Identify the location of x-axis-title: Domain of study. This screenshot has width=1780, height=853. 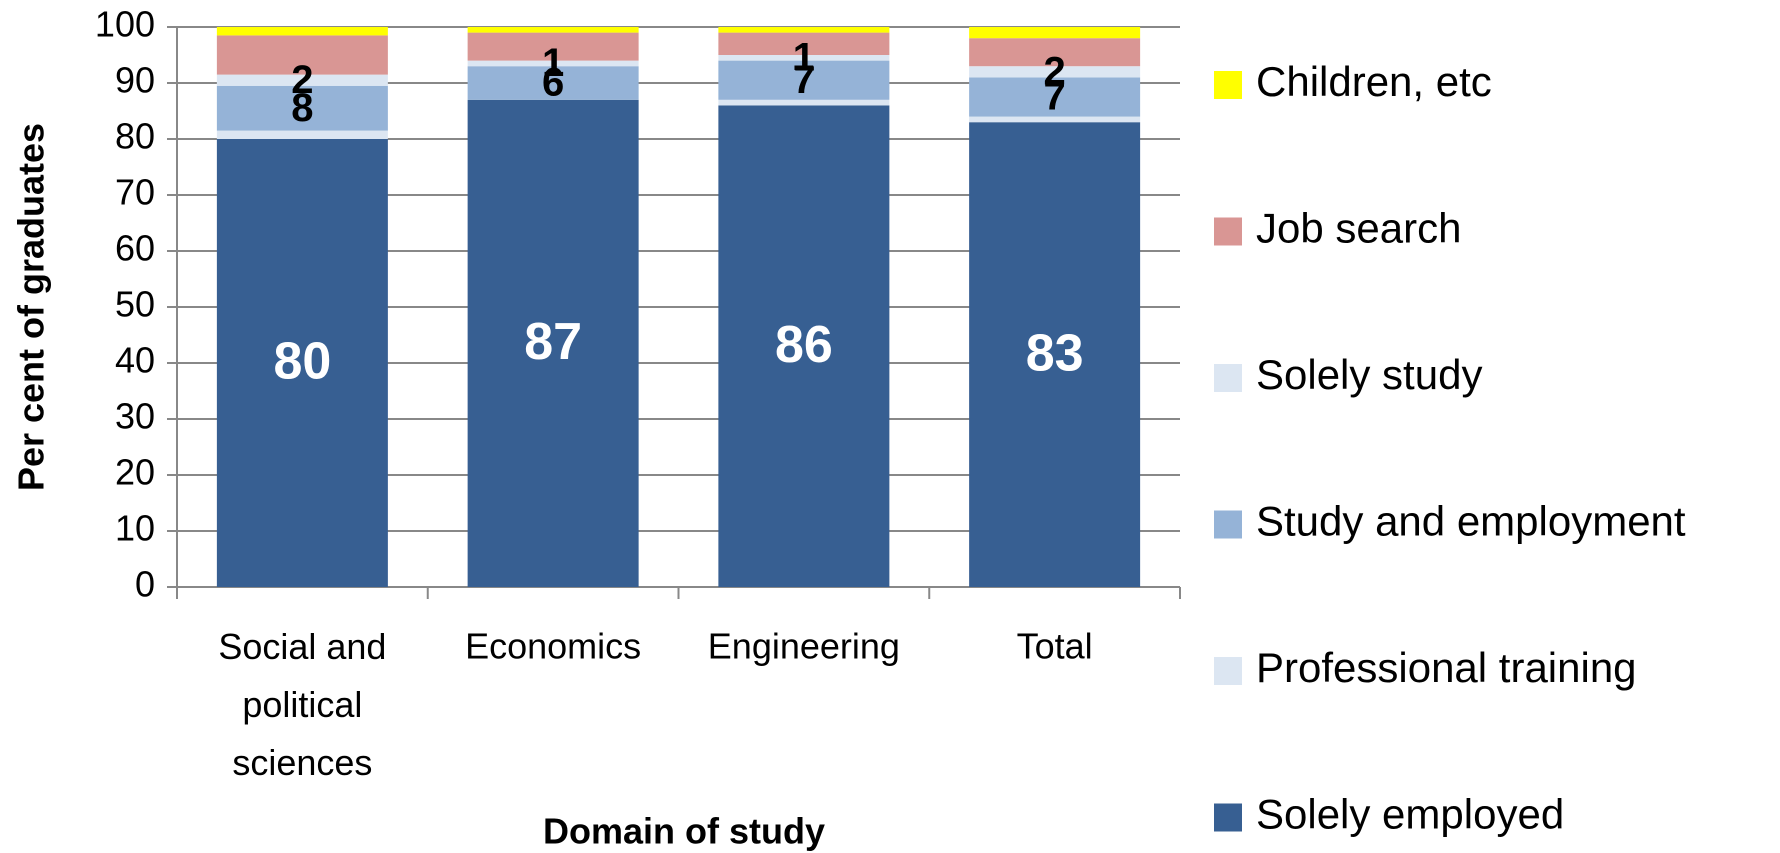
(684, 831).